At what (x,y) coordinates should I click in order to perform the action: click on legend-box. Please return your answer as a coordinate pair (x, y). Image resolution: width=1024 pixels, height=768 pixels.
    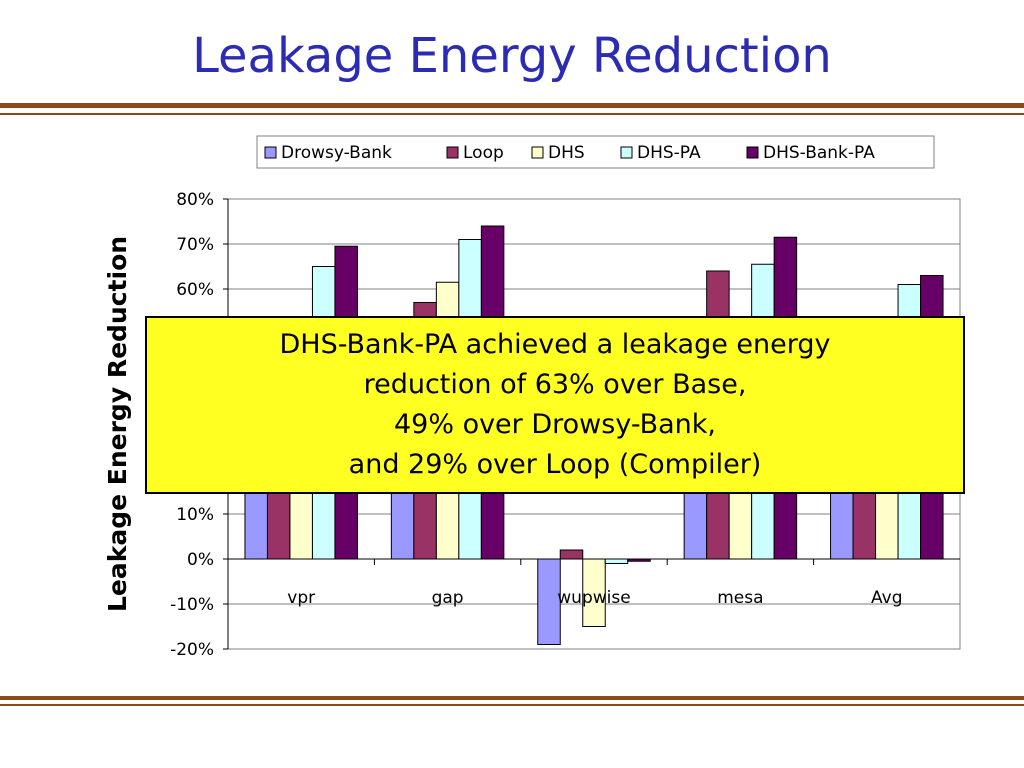
    Looking at the image, I should click on (595, 152).